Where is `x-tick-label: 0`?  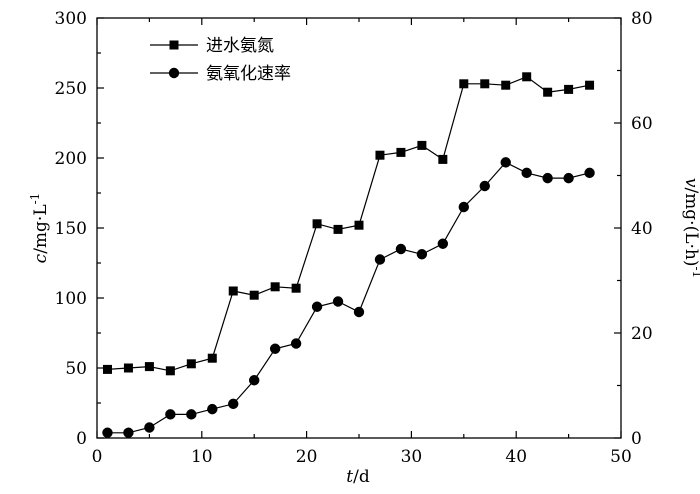 x-tick-label: 0 is located at coordinates (97, 457).